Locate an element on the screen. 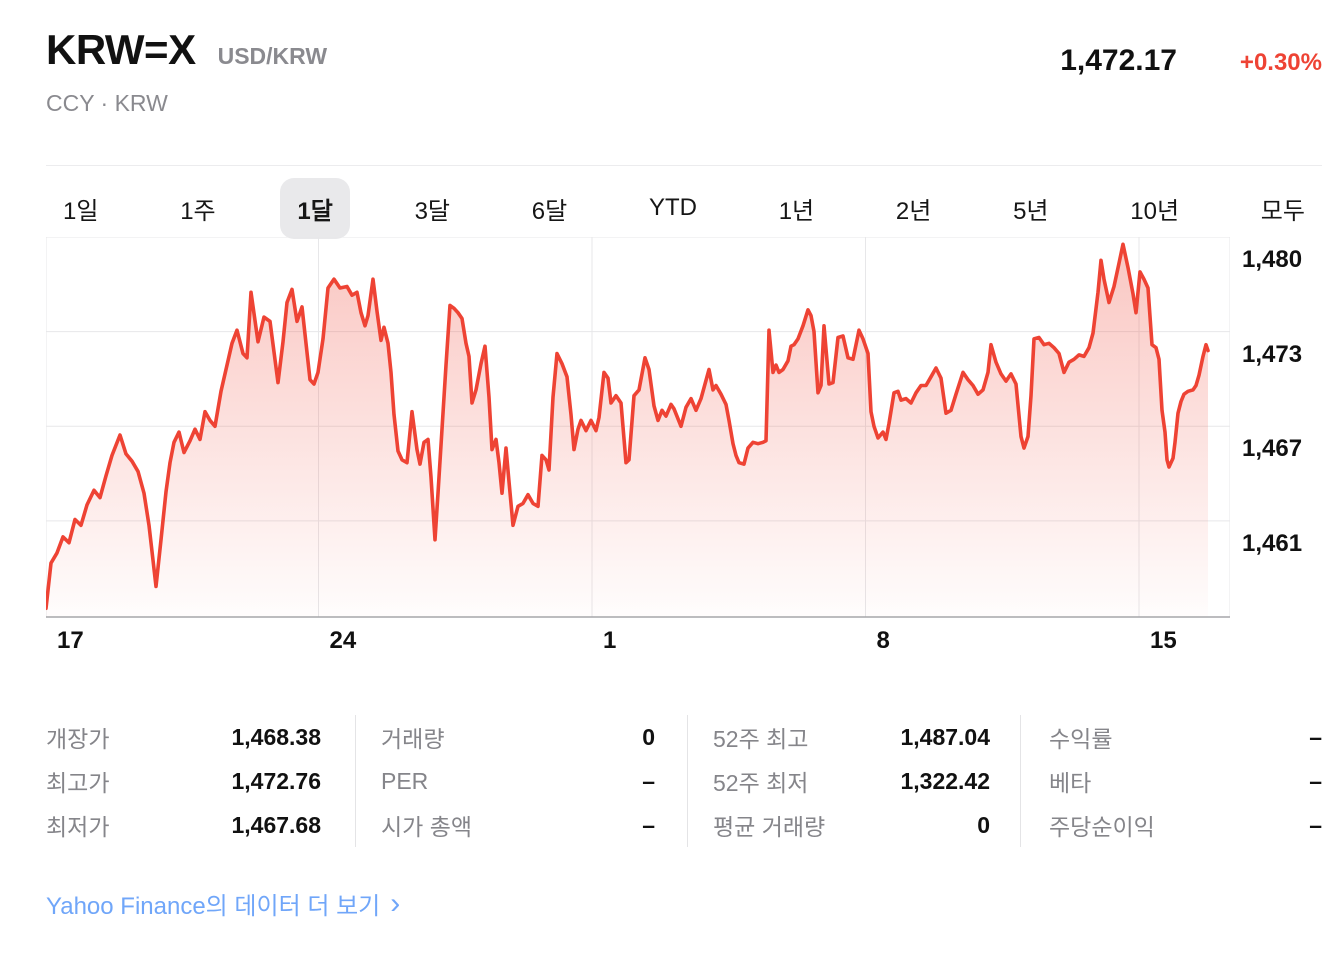 This screenshot has height=966, width=1342. y-tick-1,473: 1,473 is located at coordinates (1272, 354).